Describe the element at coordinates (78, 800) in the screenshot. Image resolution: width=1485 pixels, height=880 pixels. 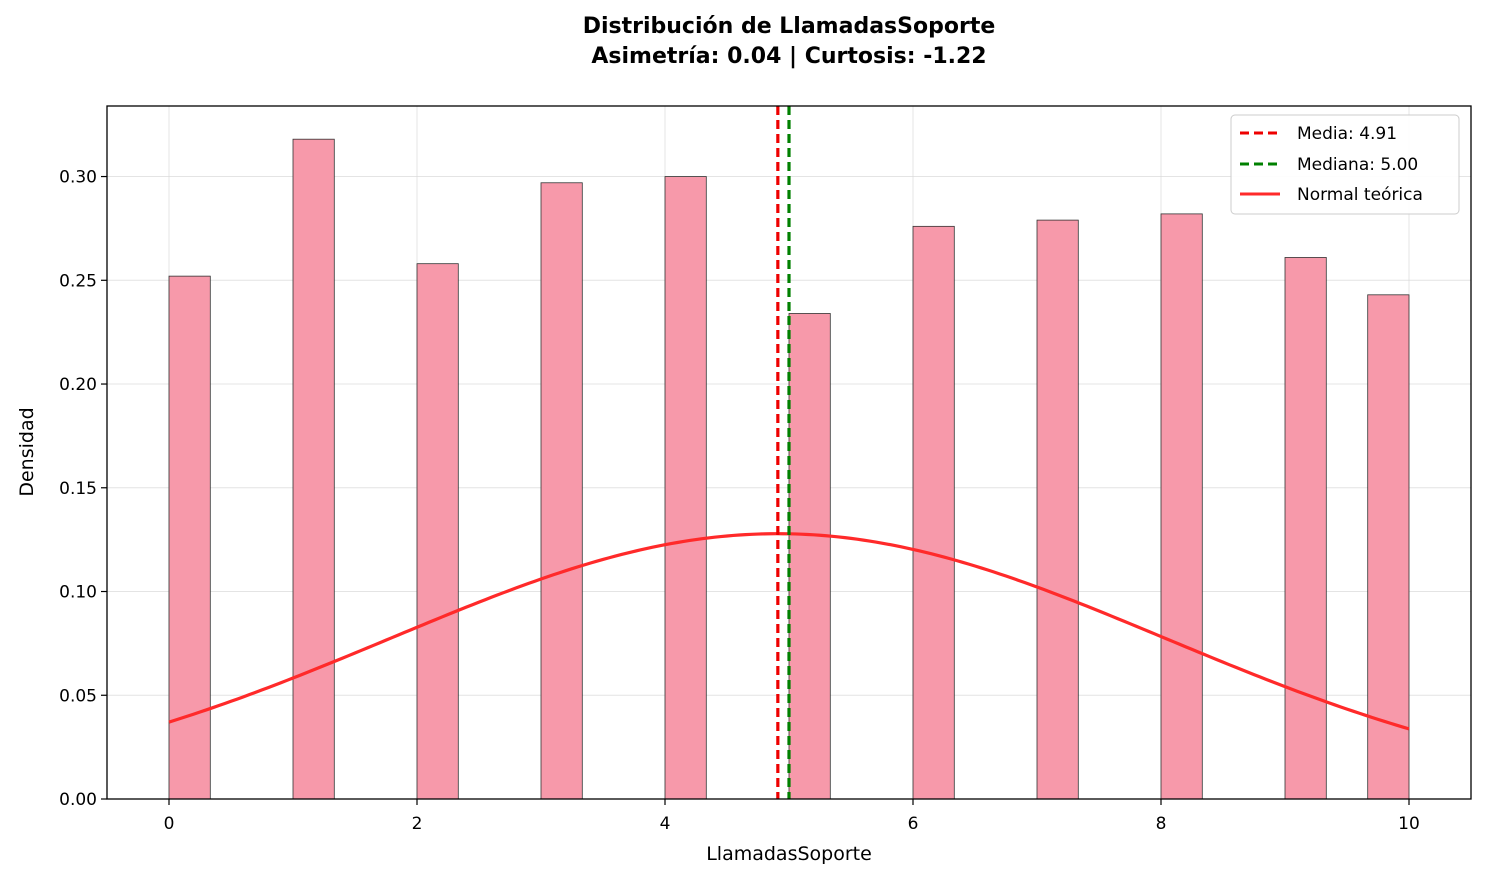
I see `y-tick-label: 0.00` at that location.